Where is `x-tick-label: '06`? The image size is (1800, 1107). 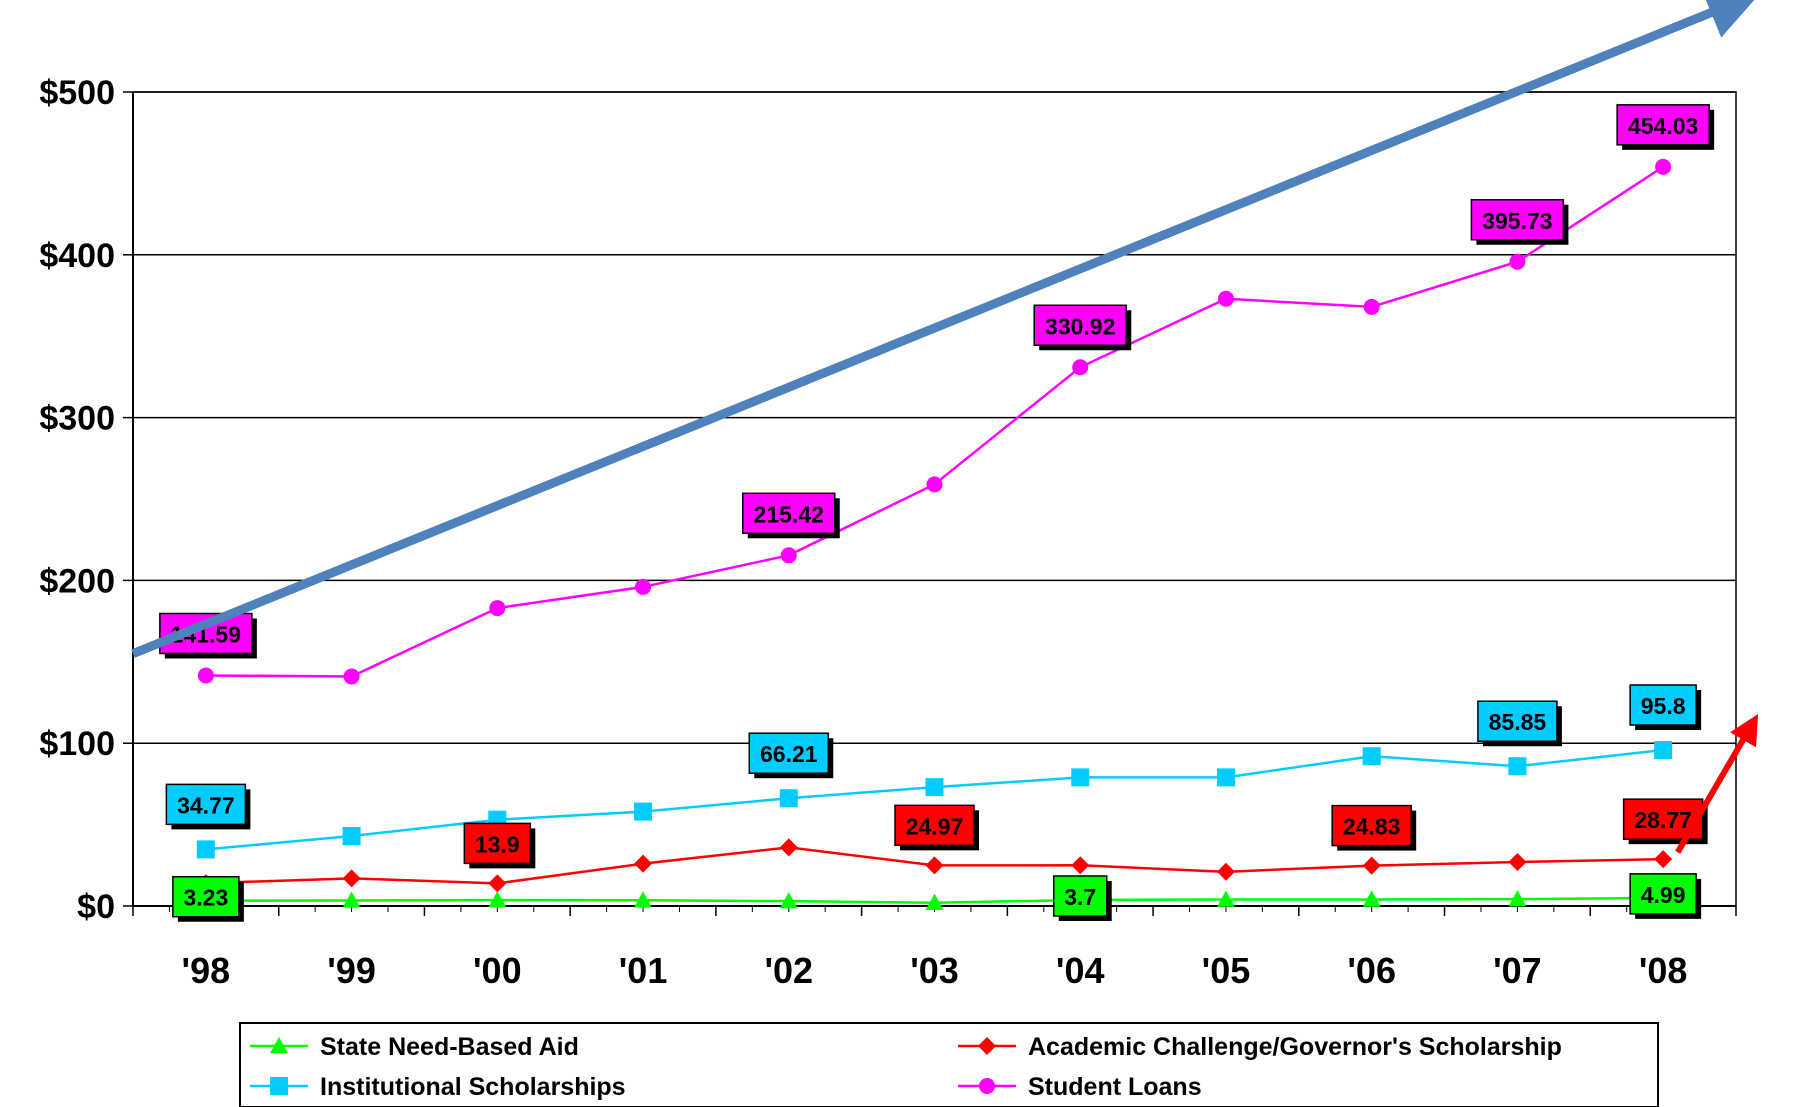
x-tick-label: '06 is located at coordinates (1371, 970).